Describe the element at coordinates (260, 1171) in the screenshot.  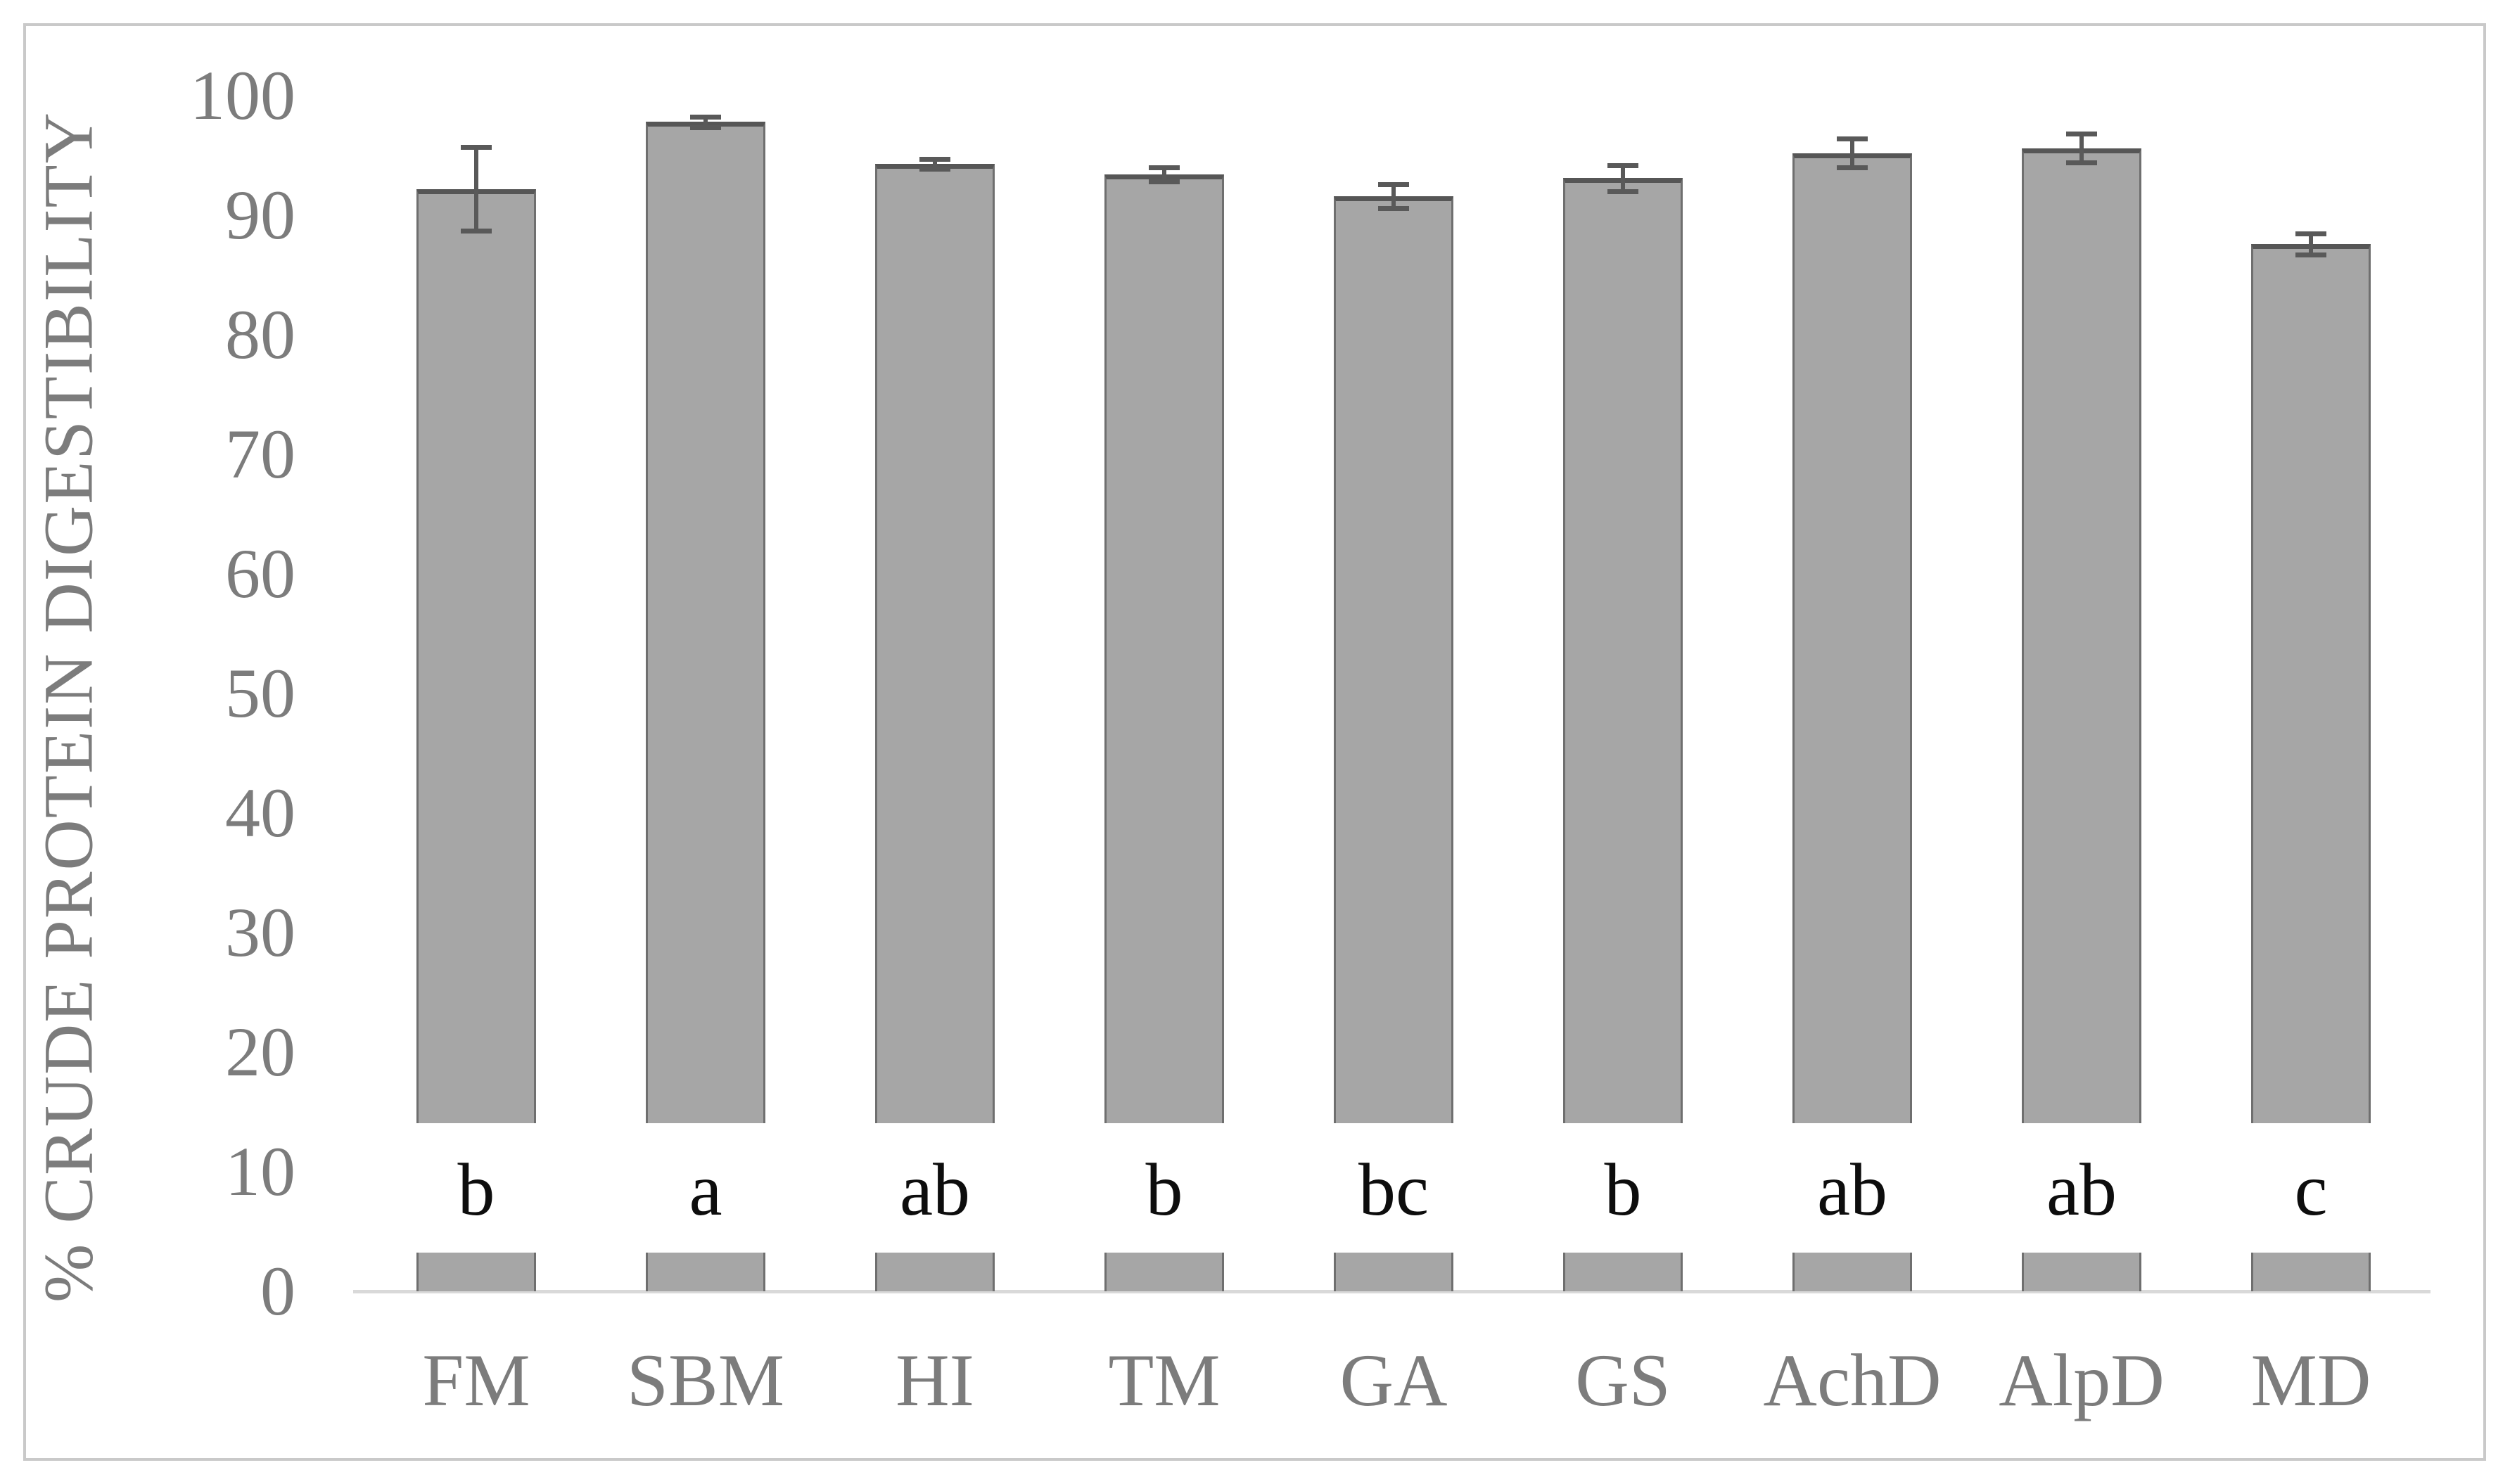
I see `y-tick-label-10: 10` at that location.